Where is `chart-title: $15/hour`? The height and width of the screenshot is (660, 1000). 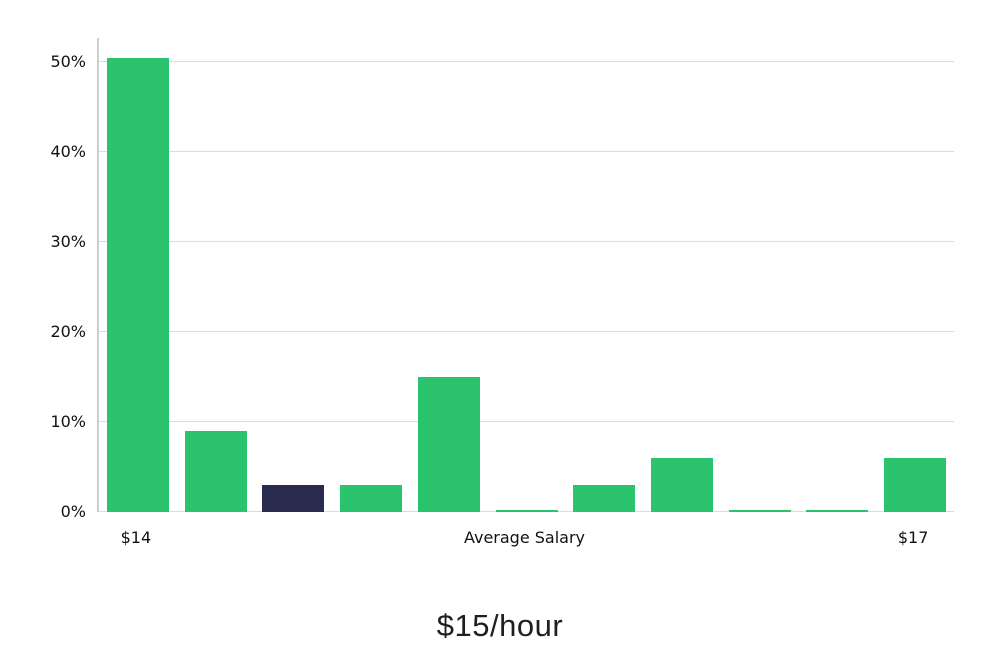
chart-title: $15/hour is located at coordinates (500, 625).